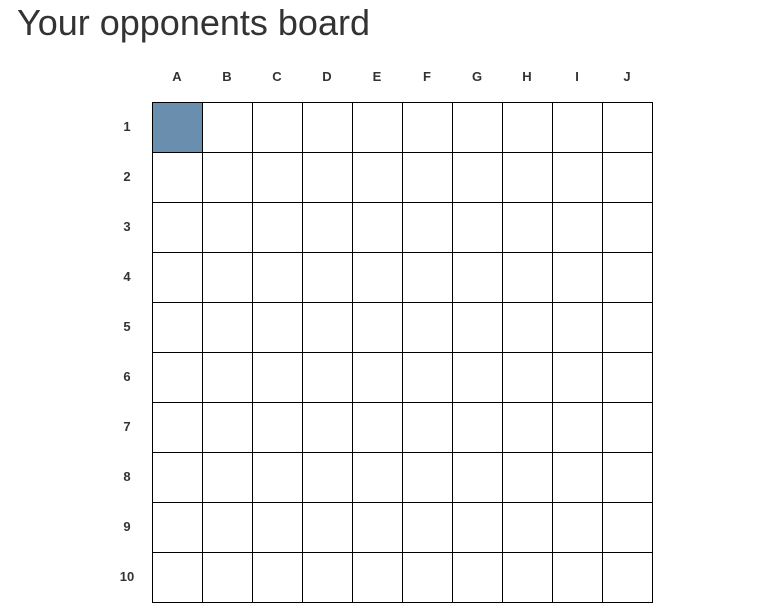  I want to click on board-cell-g5, so click(477, 327).